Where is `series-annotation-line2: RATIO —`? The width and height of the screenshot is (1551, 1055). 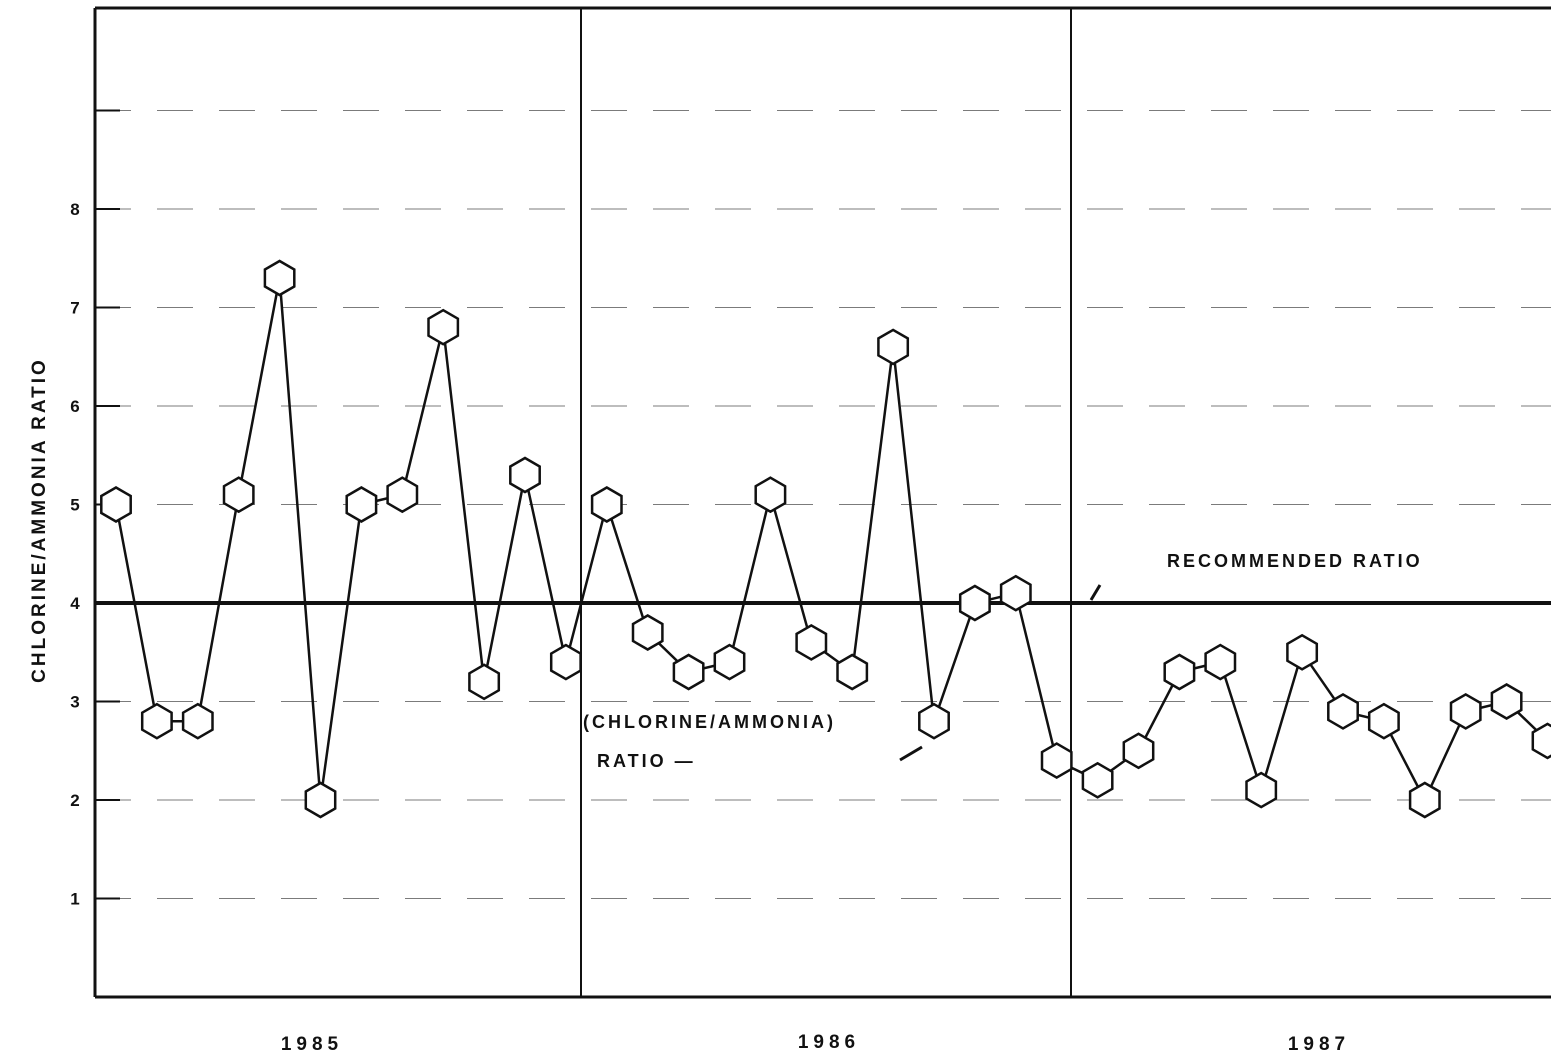 series-annotation-line2: RATIO — is located at coordinates (646, 761).